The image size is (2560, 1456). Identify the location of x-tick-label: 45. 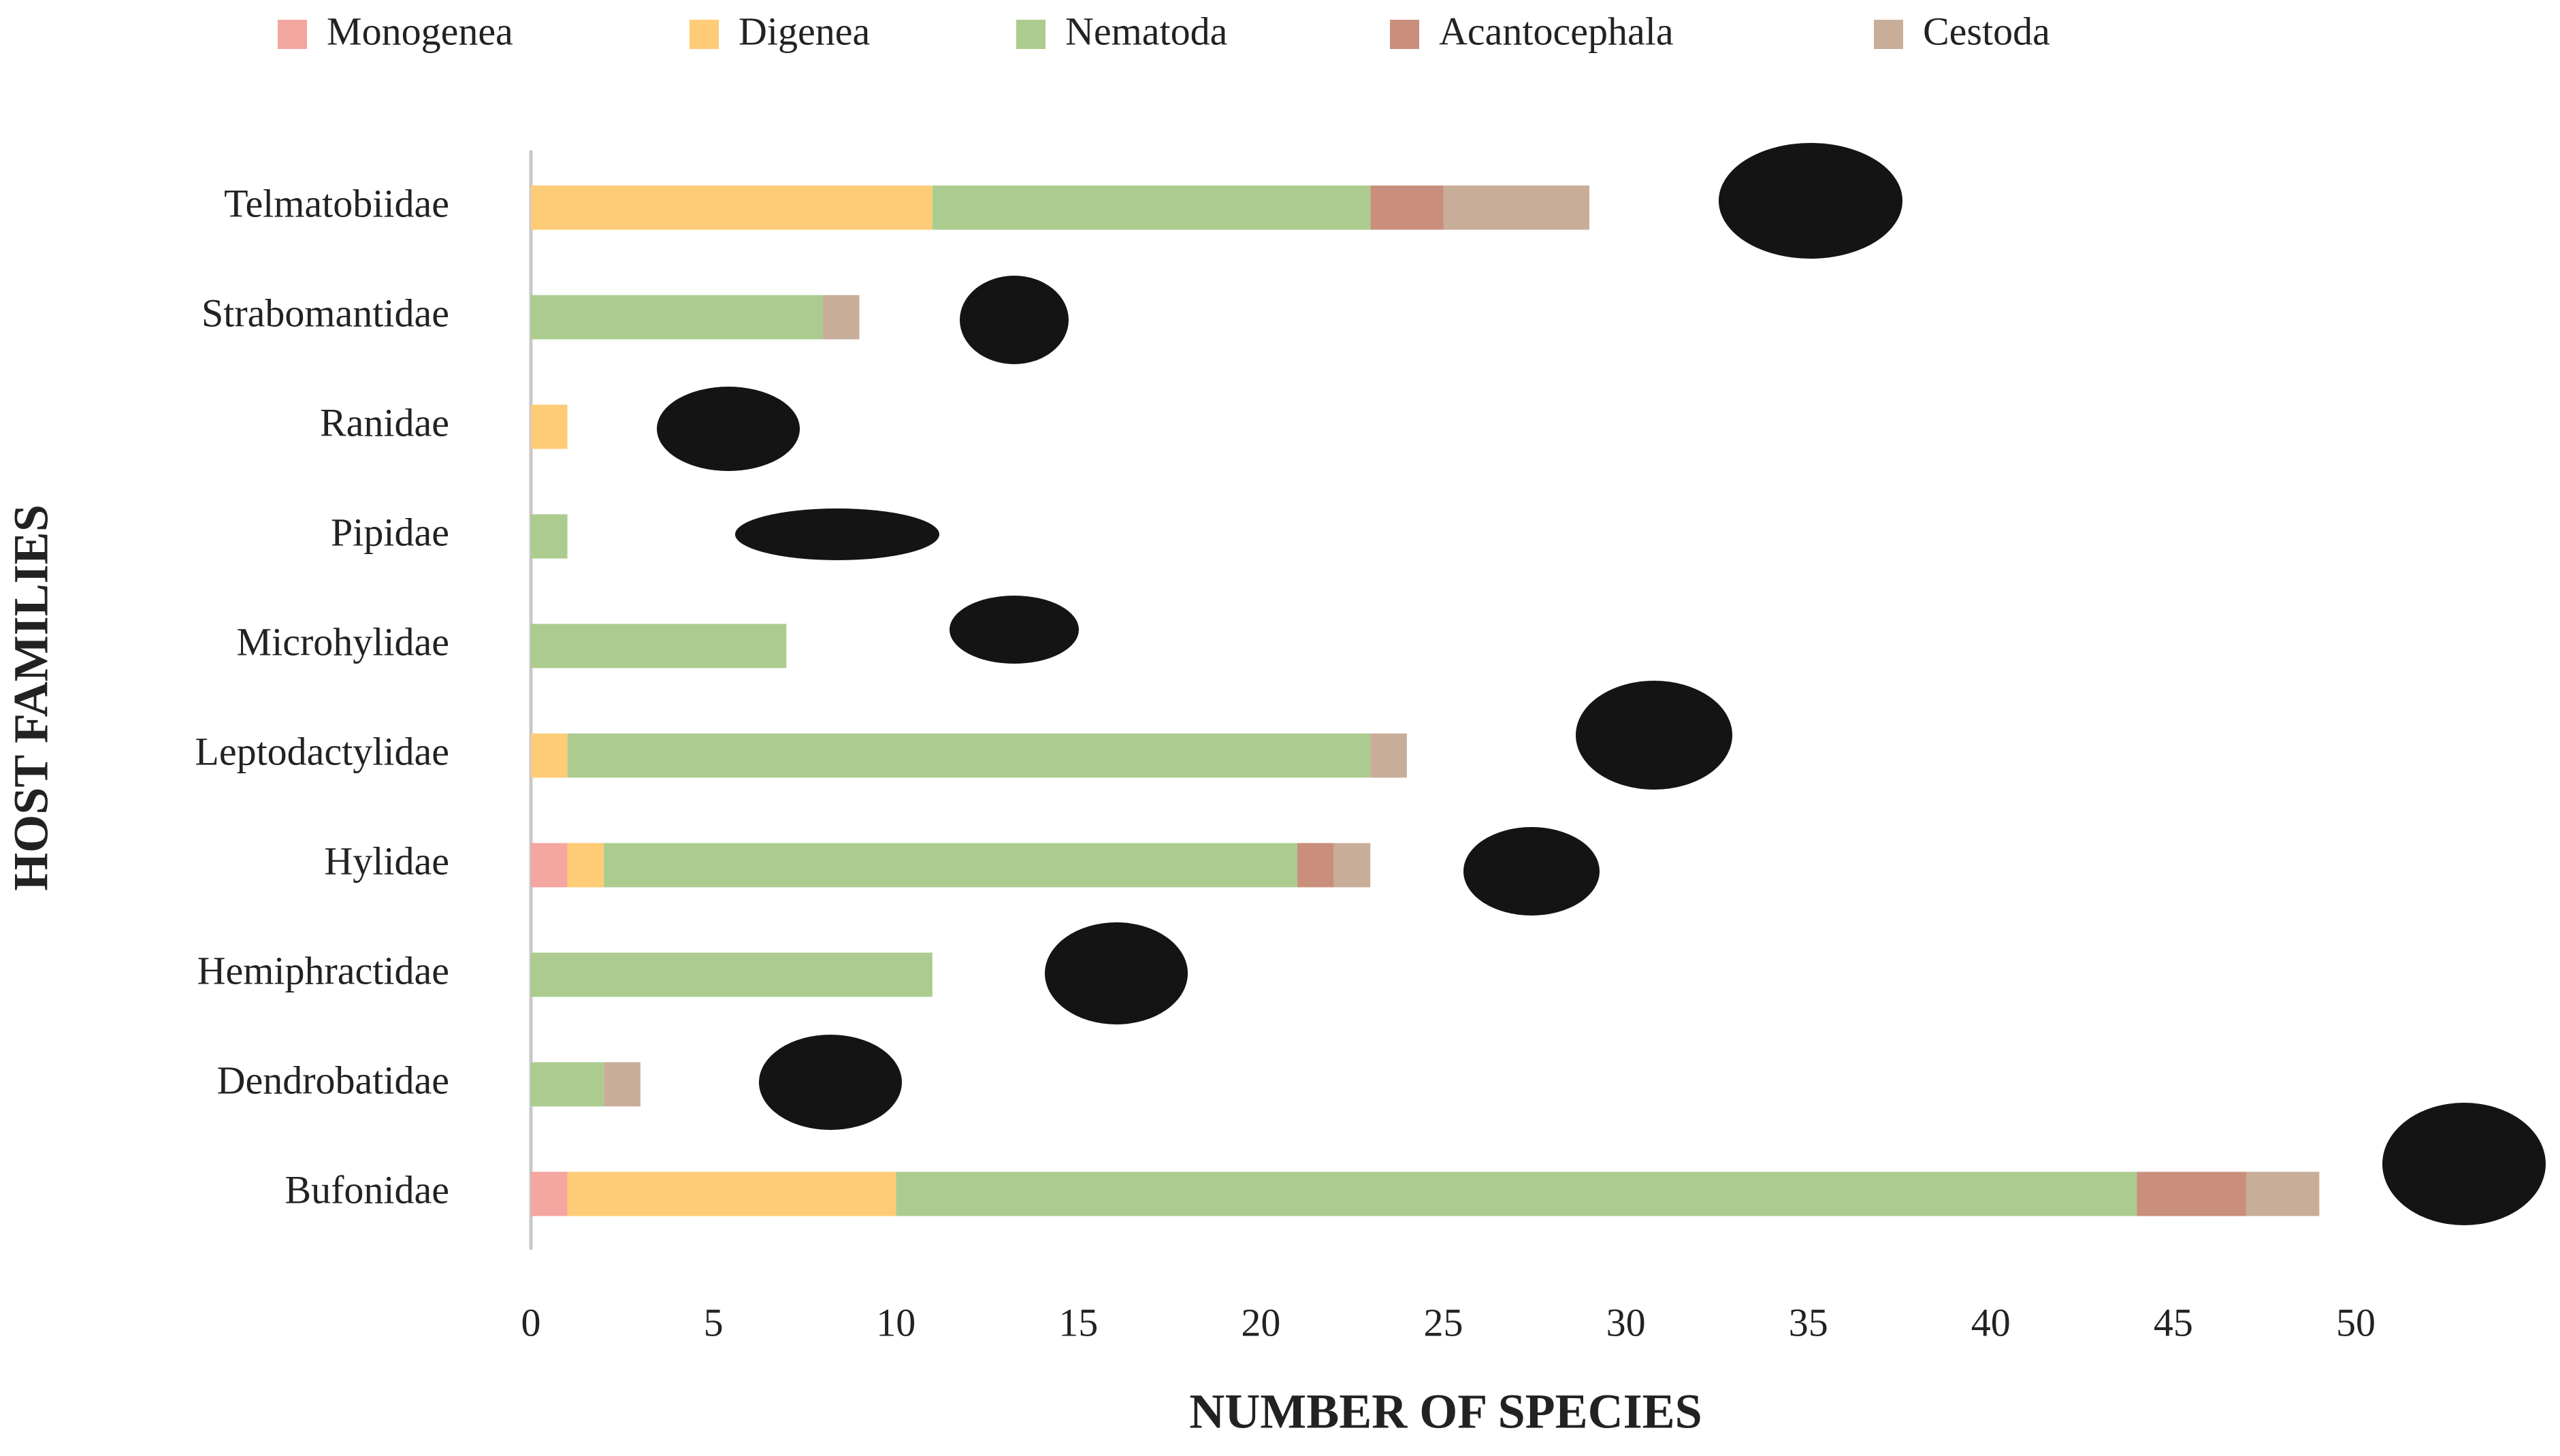
(2174, 1322).